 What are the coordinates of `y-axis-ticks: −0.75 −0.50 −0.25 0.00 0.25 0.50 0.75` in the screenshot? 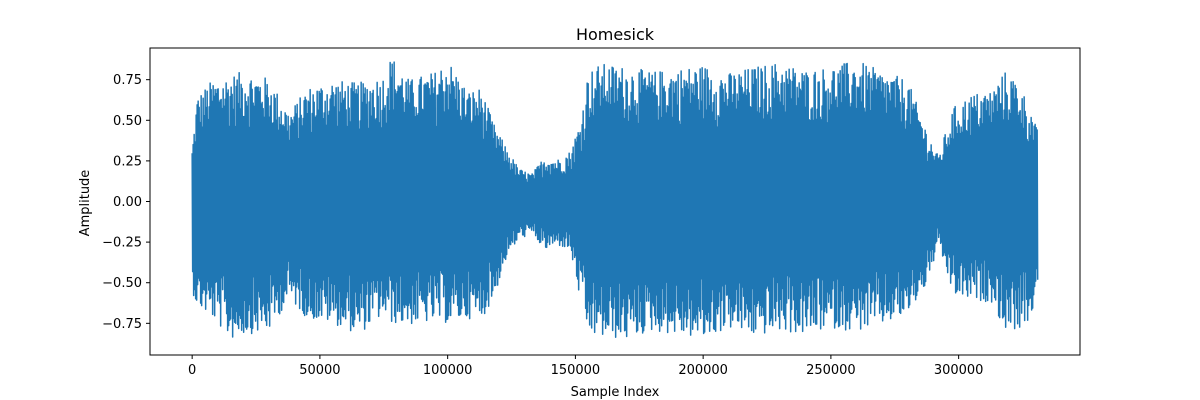 It's located at (126, 202).